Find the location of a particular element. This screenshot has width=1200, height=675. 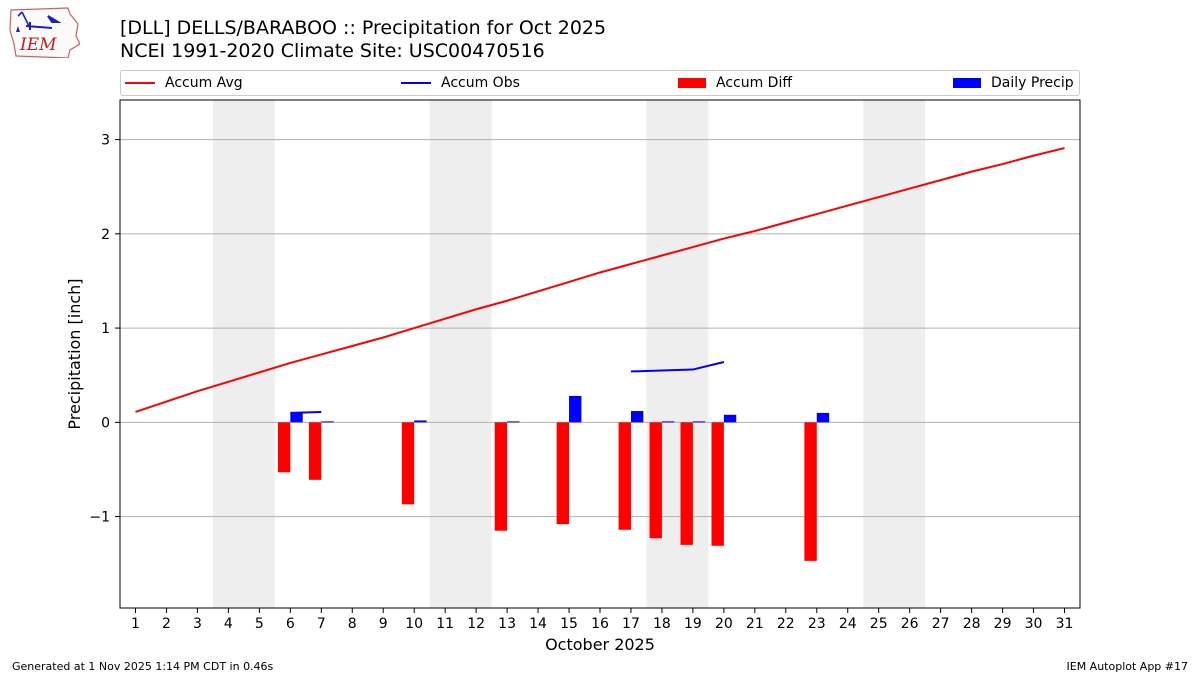

bar-marks is located at coordinates (553, 478).